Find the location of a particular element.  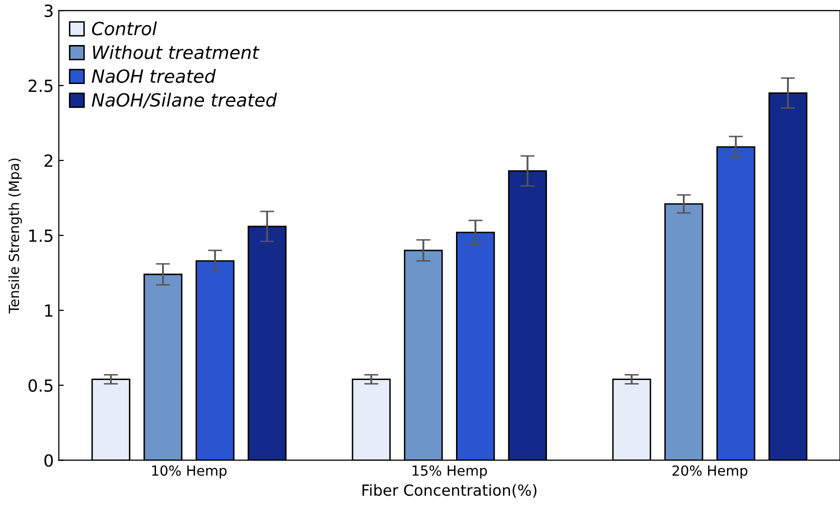

legend-label: Control is located at coordinates (124, 28).